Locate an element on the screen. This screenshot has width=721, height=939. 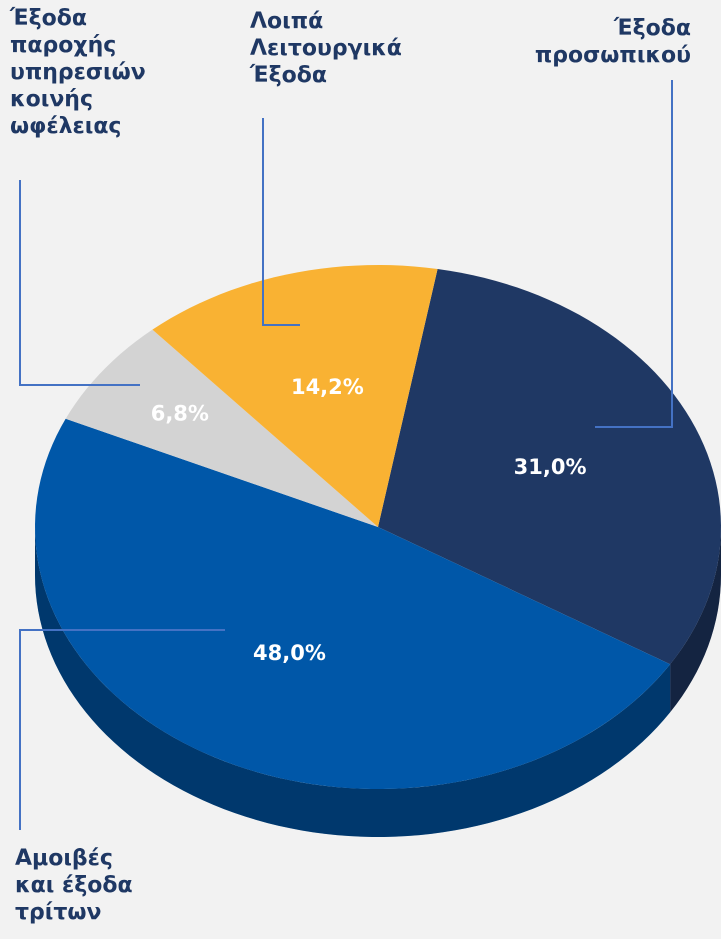
category-label: Έξοδα προσωπικού is located at coordinates (612, 42).